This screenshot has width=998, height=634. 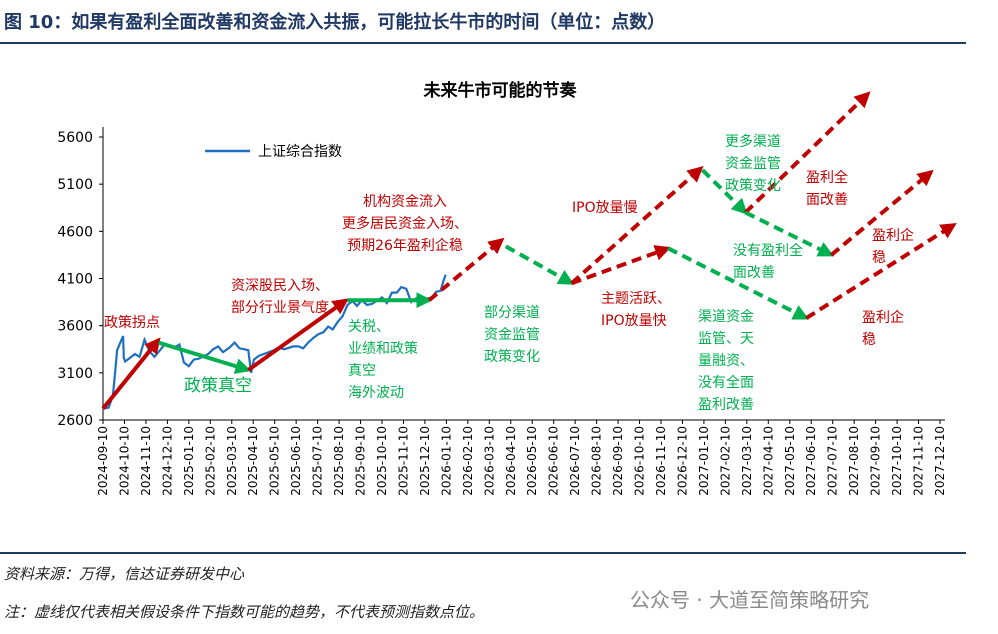 What do you see at coordinates (383, 348) in the screenshot?
I see `annotation-tariff: 业绩和政策` at bounding box center [383, 348].